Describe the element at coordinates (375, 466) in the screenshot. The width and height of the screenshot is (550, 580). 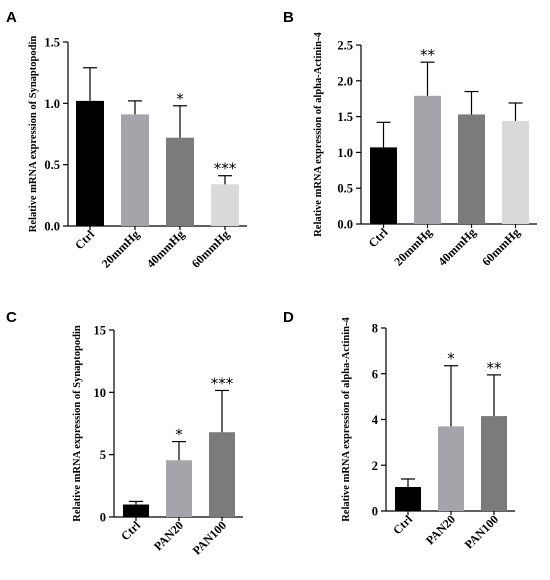
I see `y-tick-label: 2` at that location.